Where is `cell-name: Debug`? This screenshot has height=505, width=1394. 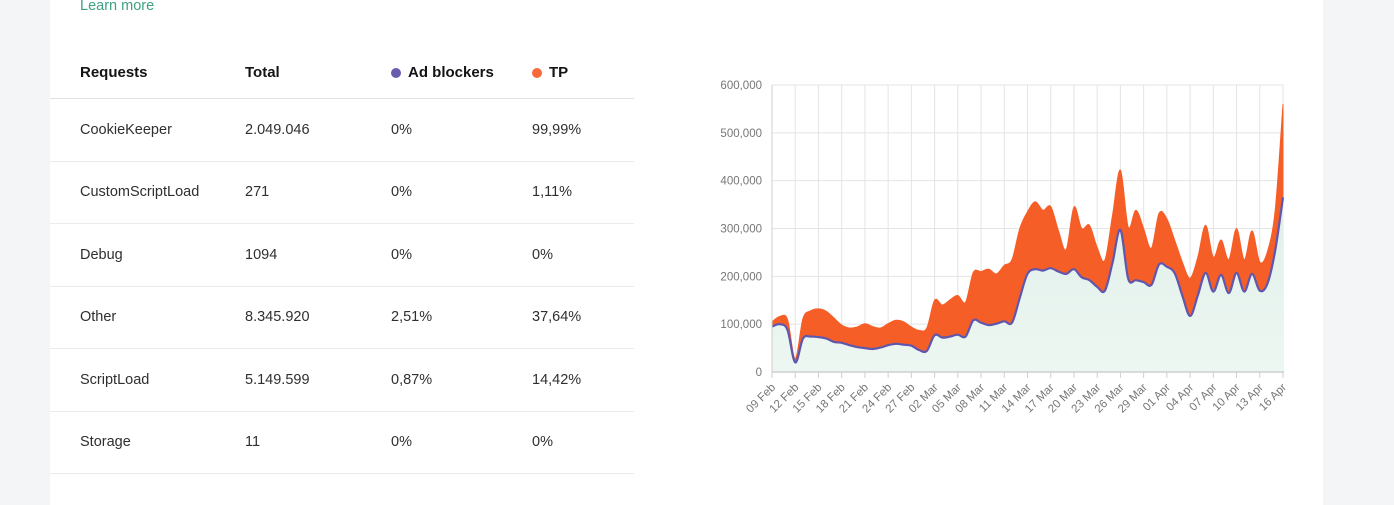
cell-name: Debug is located at coordinates (101, 254).